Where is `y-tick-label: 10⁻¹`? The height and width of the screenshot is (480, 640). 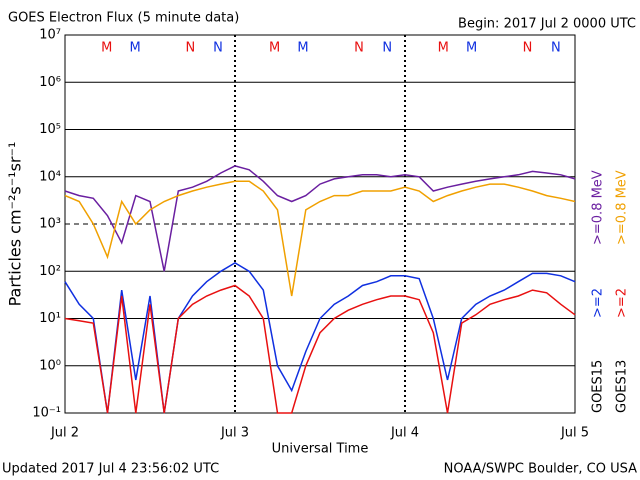
y-tick-label: 10⁻¹ is located at coordinates (46, 413).